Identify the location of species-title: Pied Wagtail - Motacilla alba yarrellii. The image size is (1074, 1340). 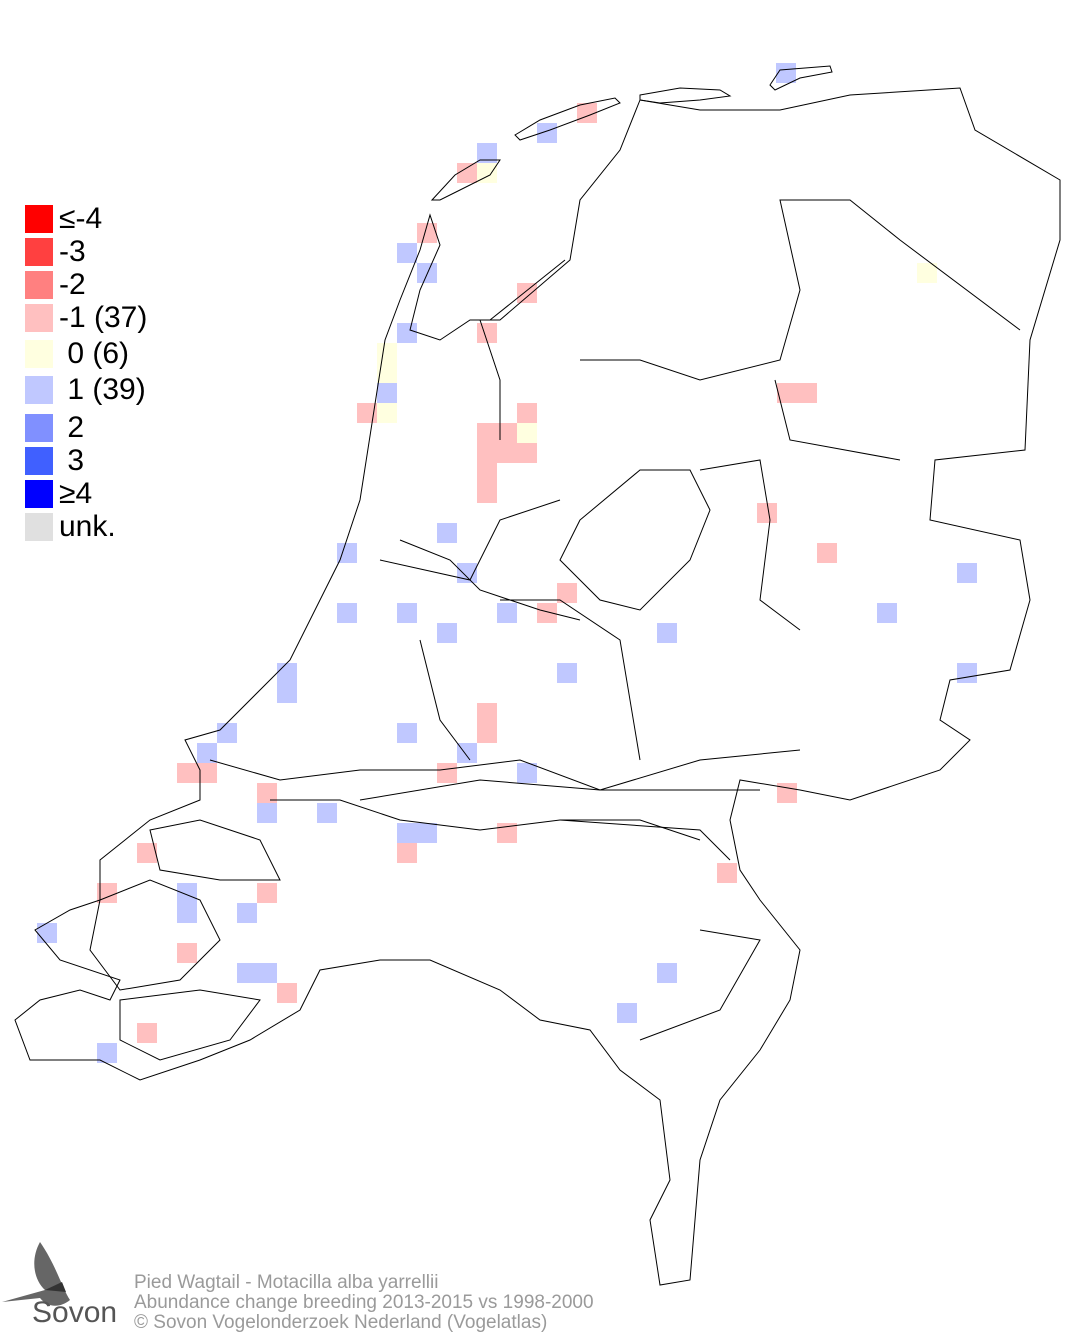
(286, 1282).